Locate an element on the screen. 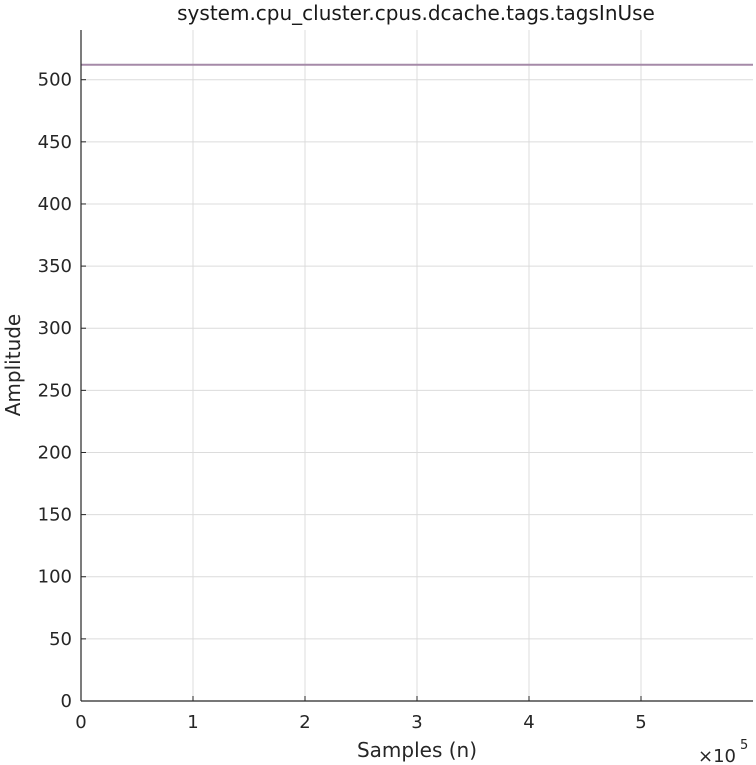  x-exponent-base: ×10 is located at coordinates (717, 755).